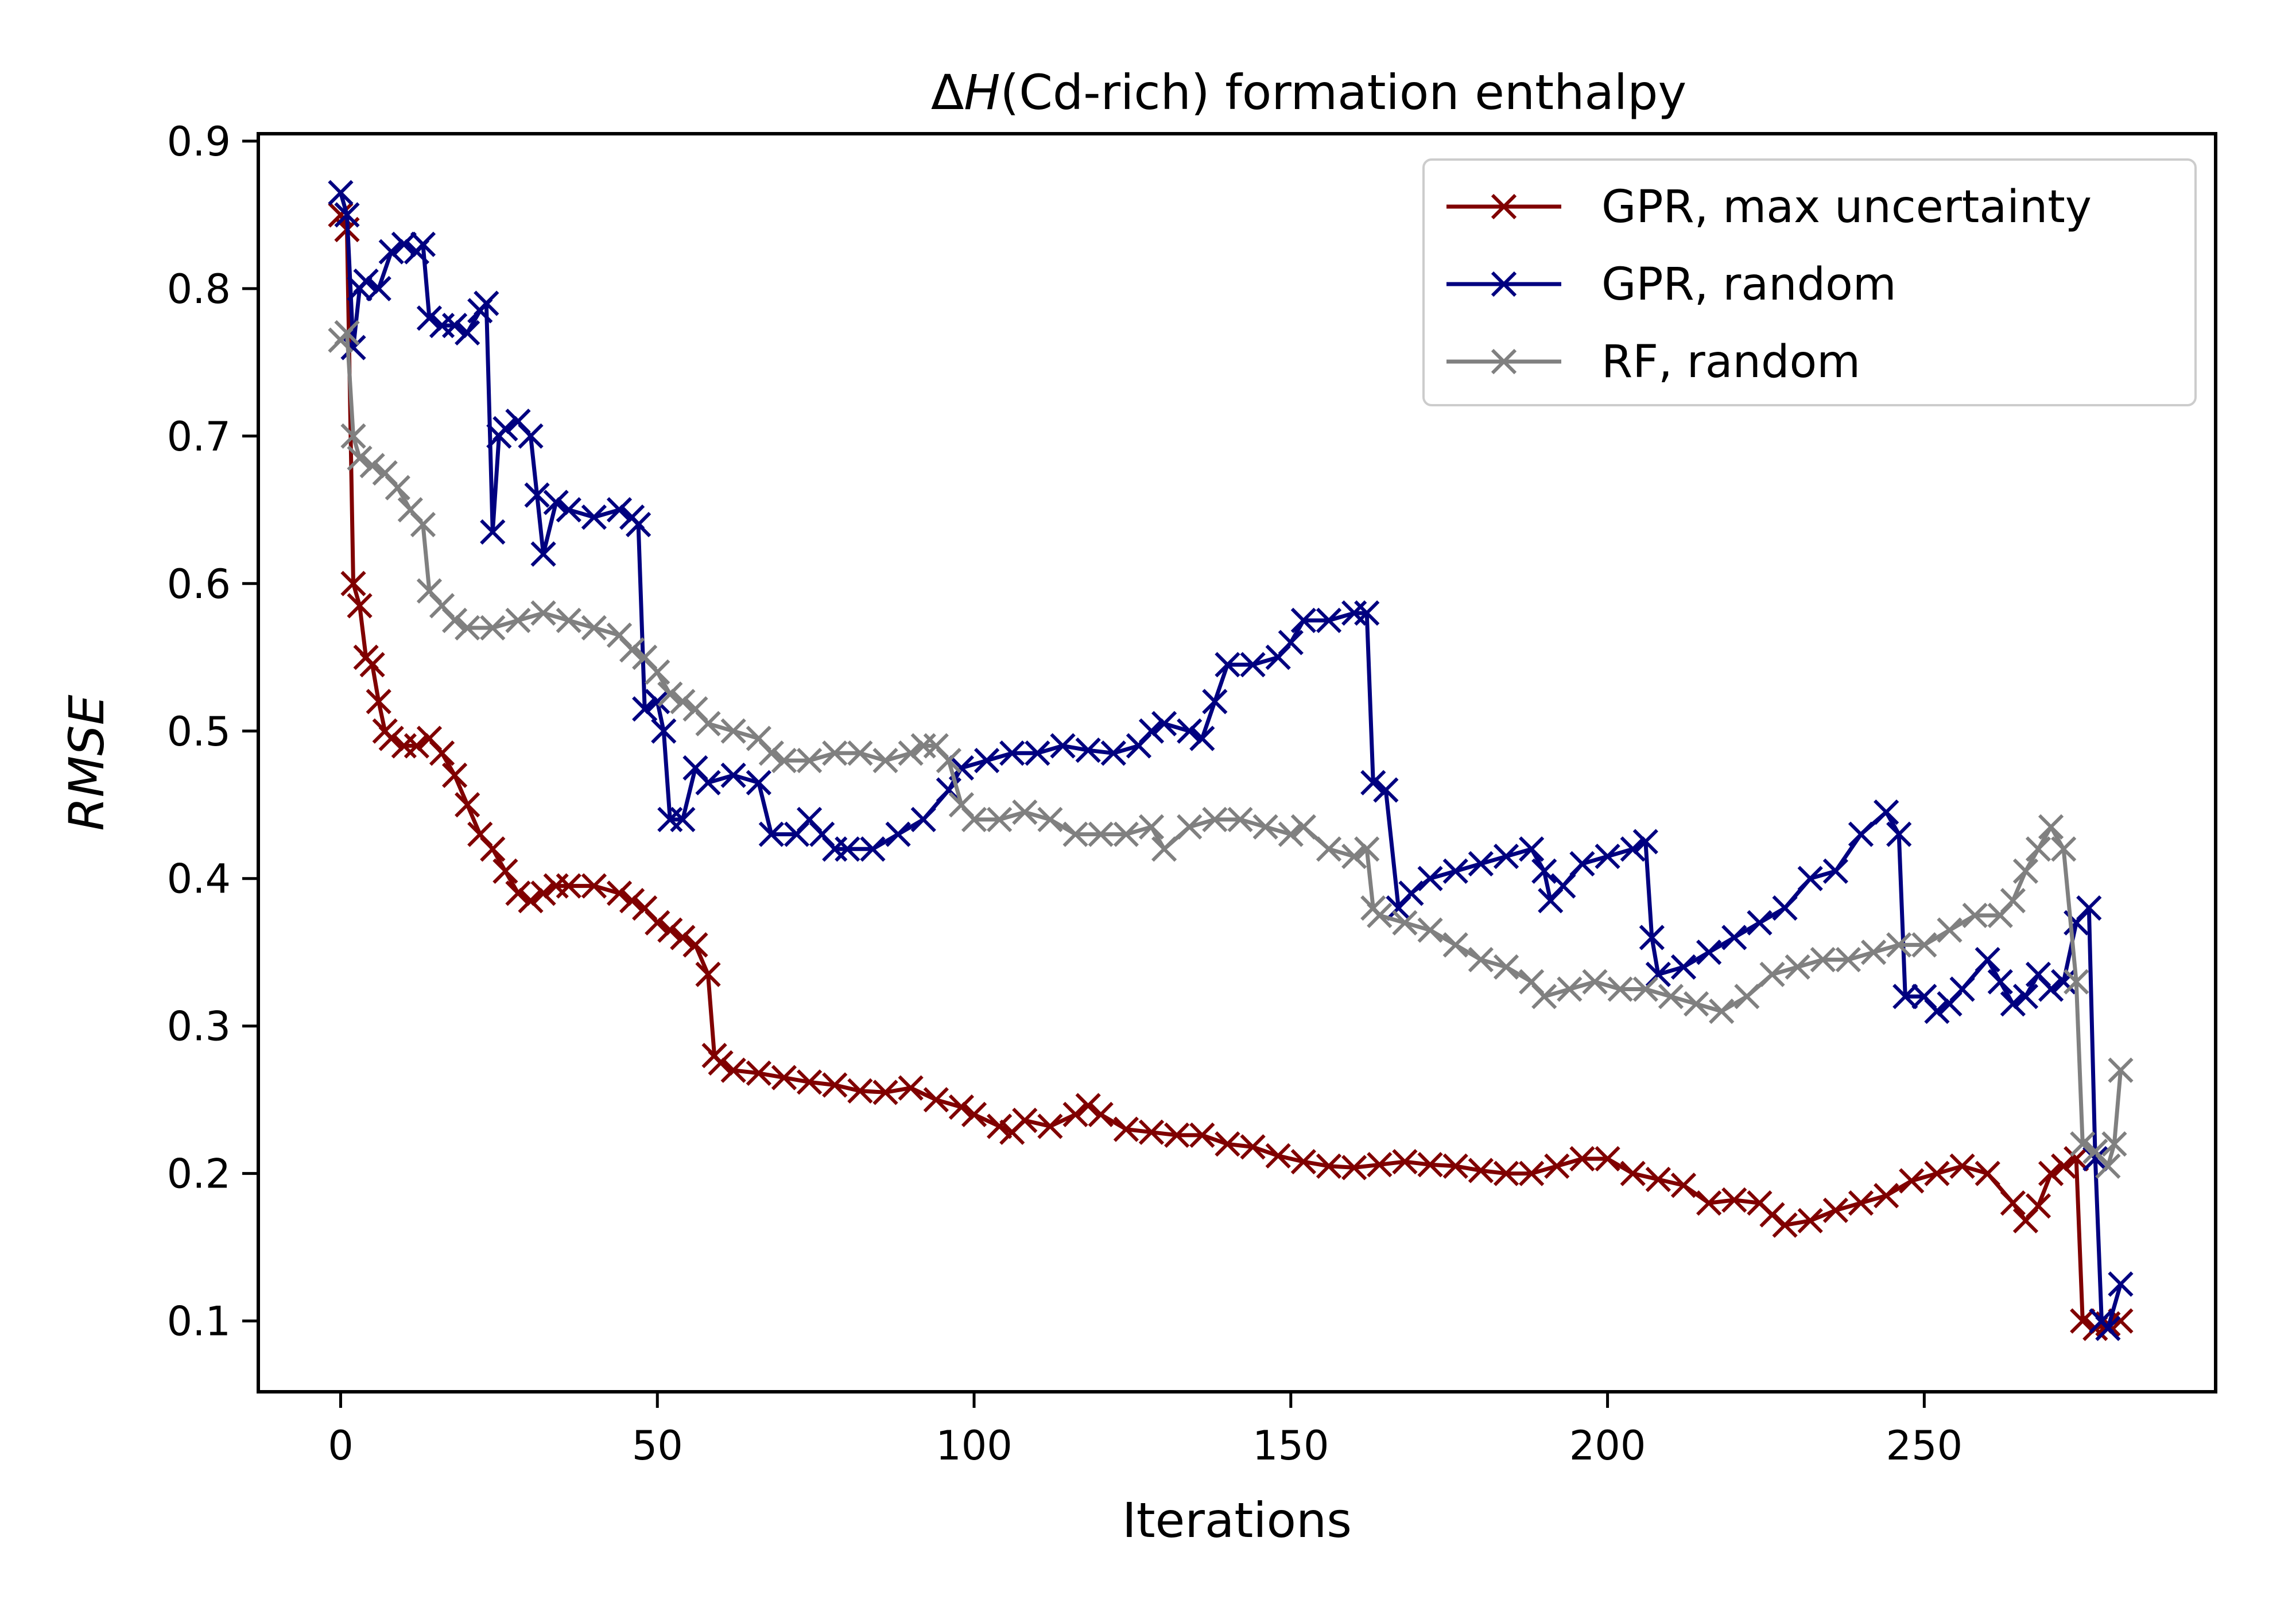 The height and width of the screenshot is (1607, 2296). What do you see at coordinates (199, 141) in the screenshot?
I see `y-tick-label: 0.9` at bounding box center [199, 141].